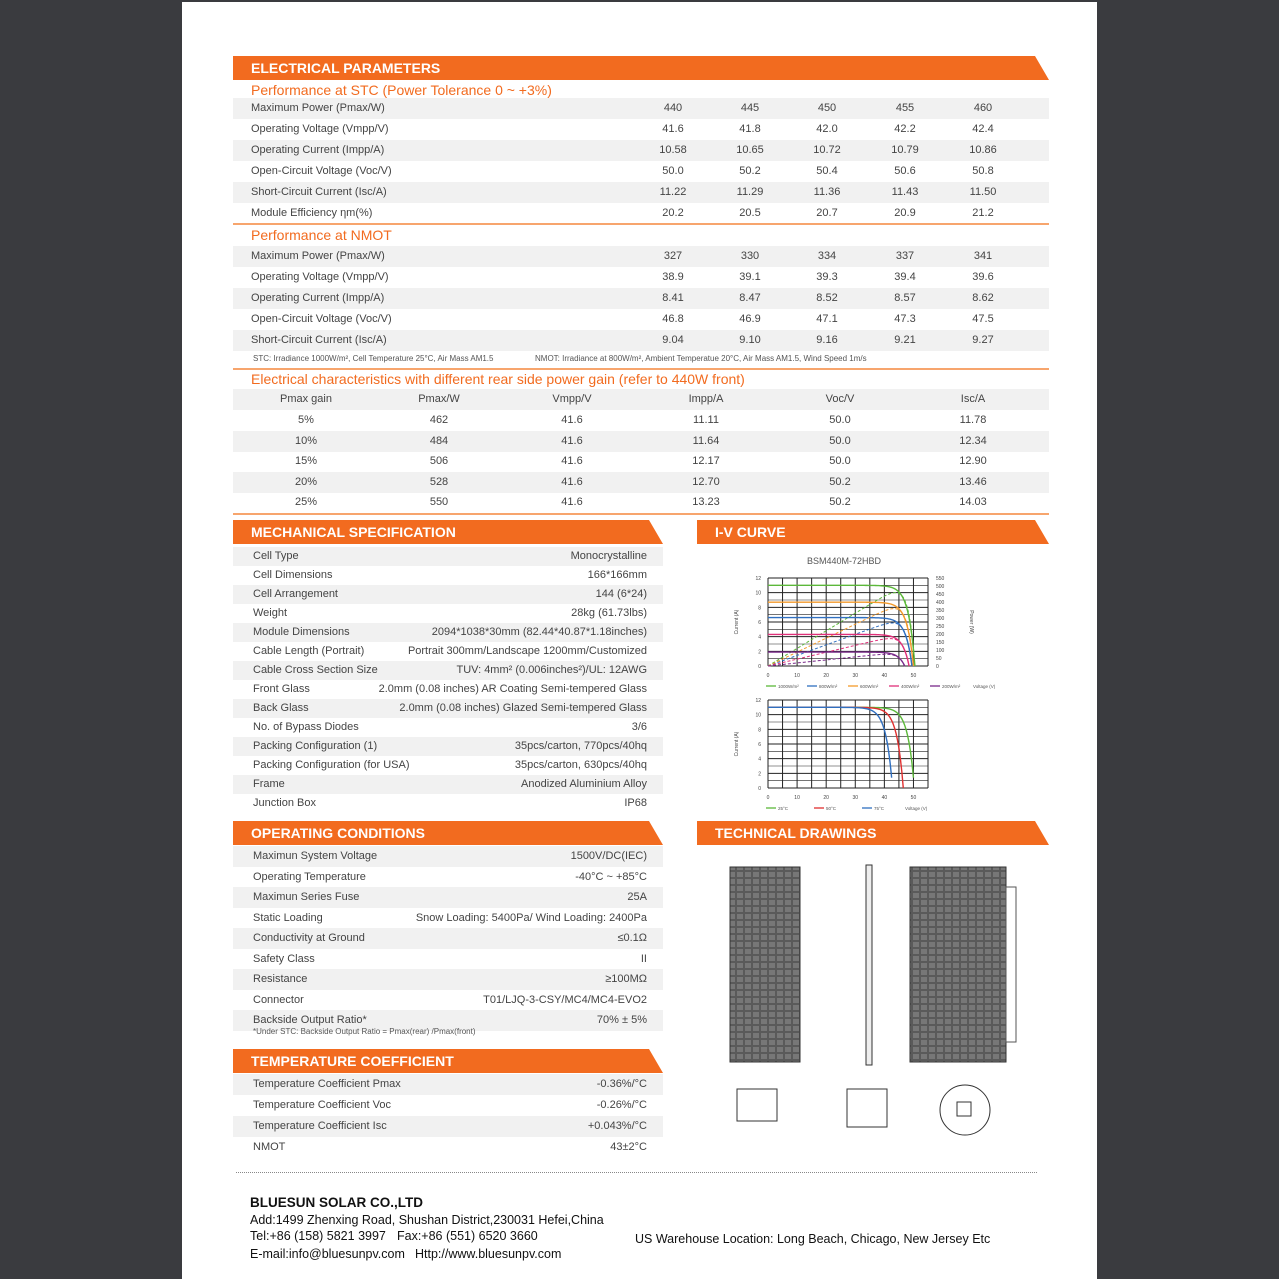  I want to click on table-row: Frame Anodized Aluminium Alloy, so click(448, 784).